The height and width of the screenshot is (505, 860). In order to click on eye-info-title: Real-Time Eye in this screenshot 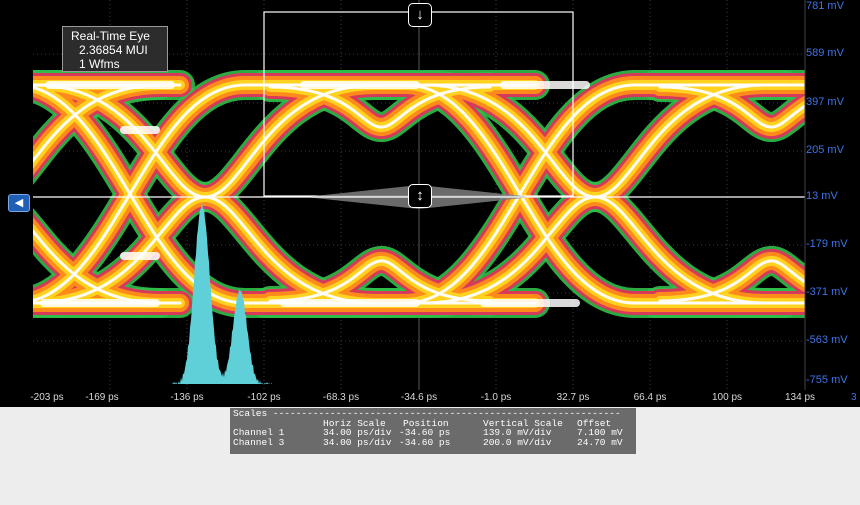, I will do `click(110, 36)`.